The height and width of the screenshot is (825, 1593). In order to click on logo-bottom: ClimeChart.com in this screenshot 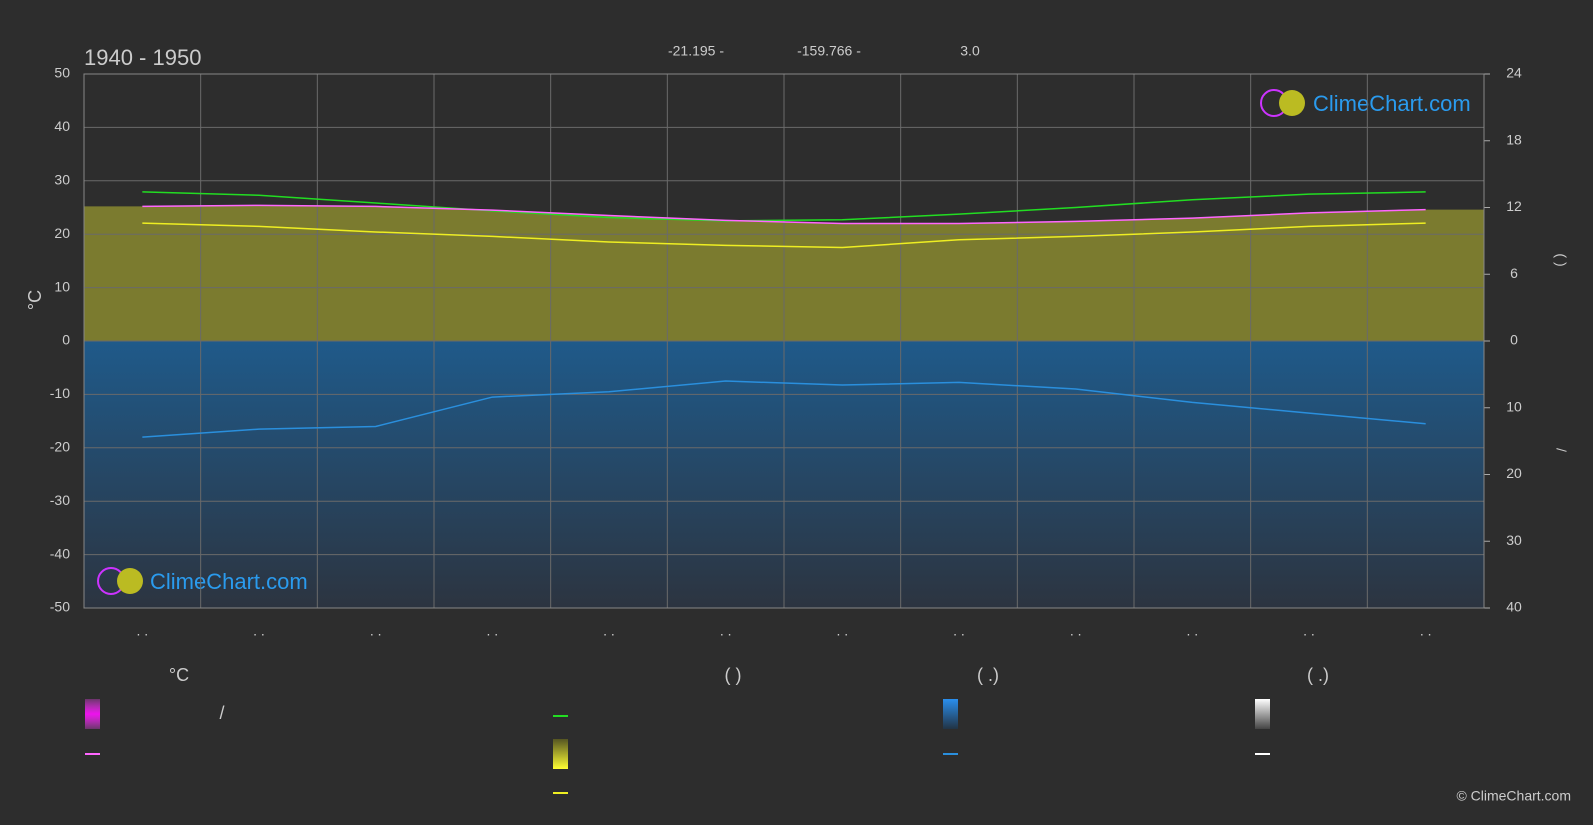, I will do `click(202, 581)`.